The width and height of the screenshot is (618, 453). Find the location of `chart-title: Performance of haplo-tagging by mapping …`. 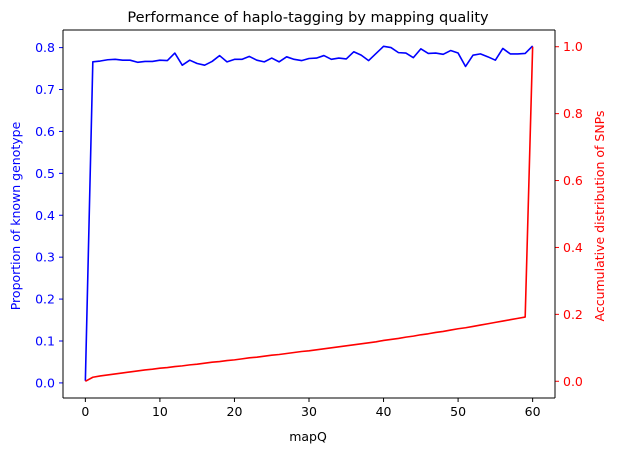

chart-title: Performance of haplo-tagging by mapping … is located at coordinates (308, 18).